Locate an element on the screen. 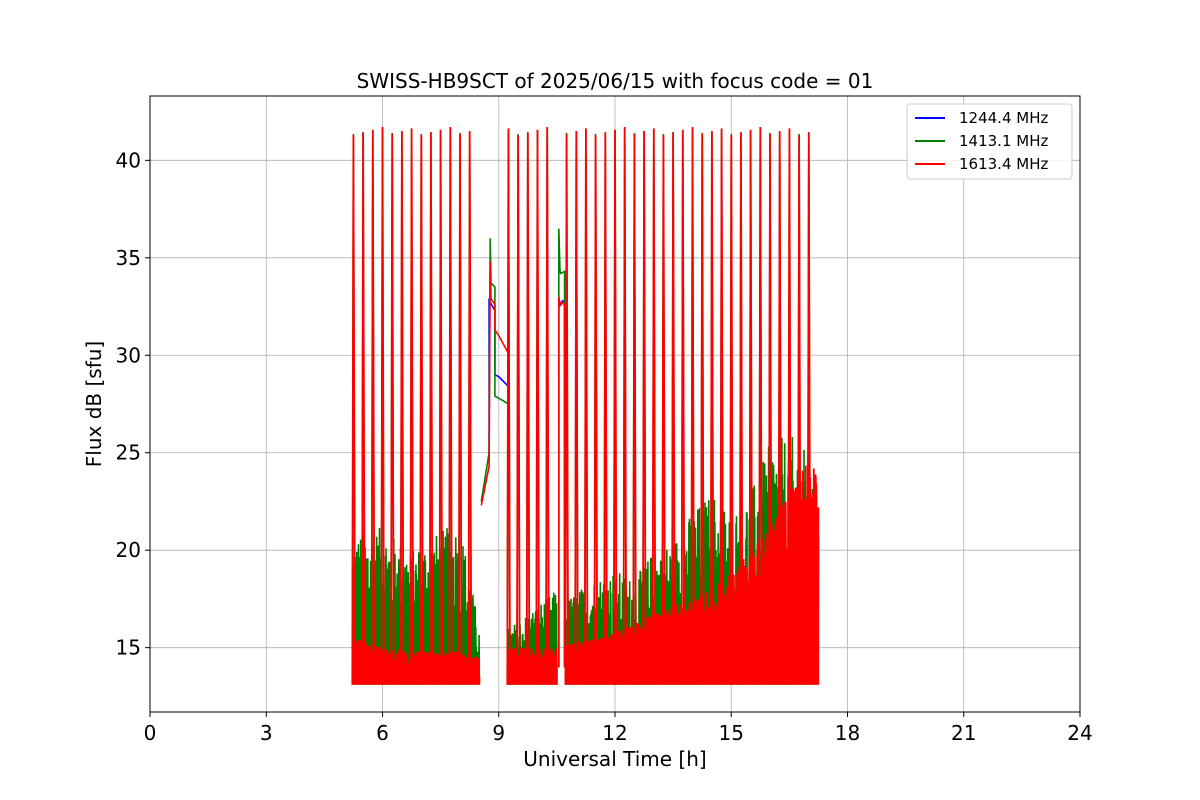 Image resolution: width=1200 pixels, height=800 pixels. x-tick-label: 3 is located at coordinates (266, 733).